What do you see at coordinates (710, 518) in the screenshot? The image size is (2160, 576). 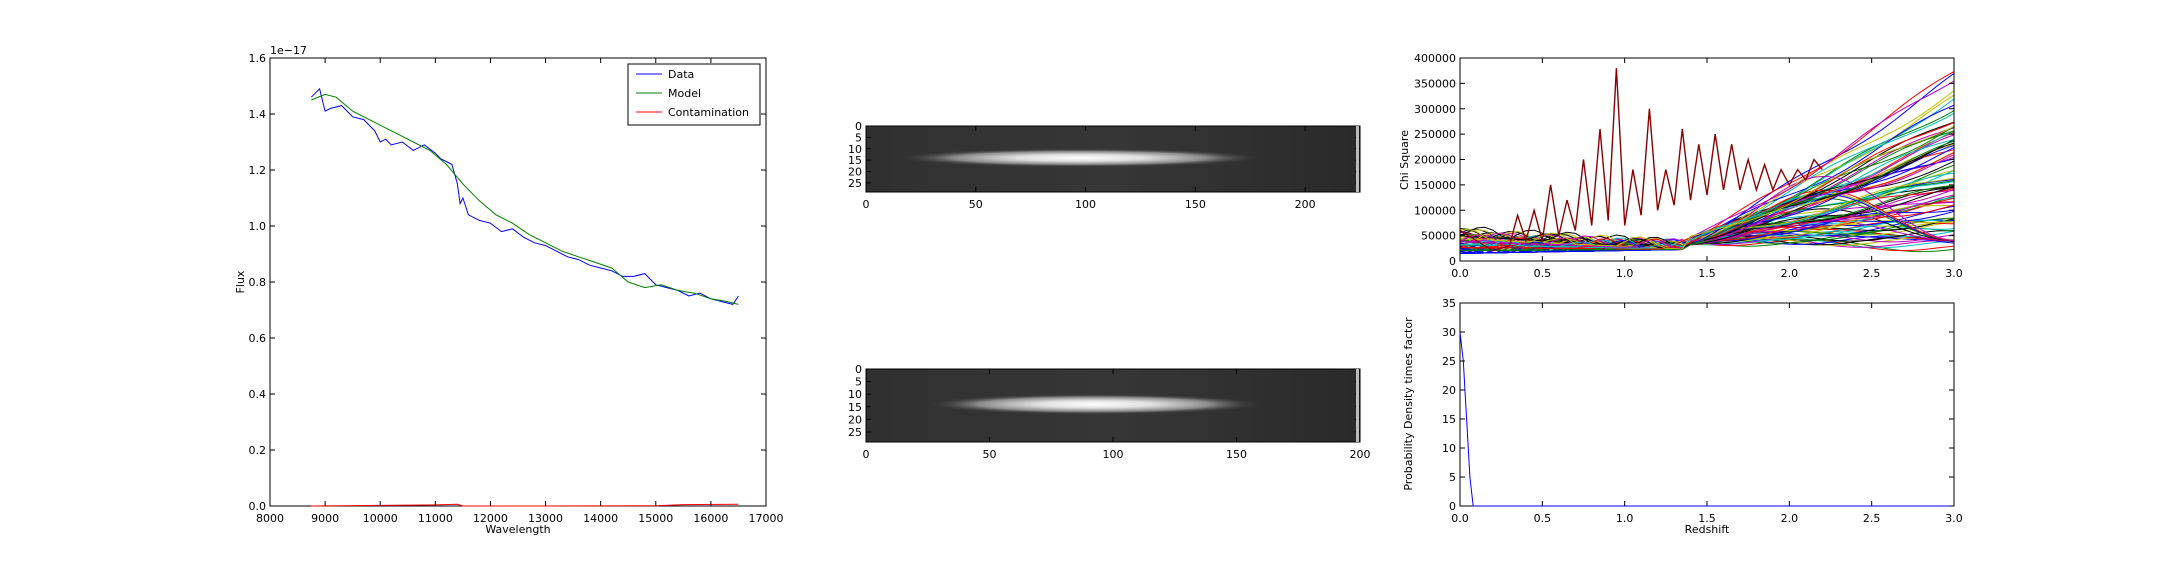 I see `x-tick-label: 16000` at bounding box center [710, 518].